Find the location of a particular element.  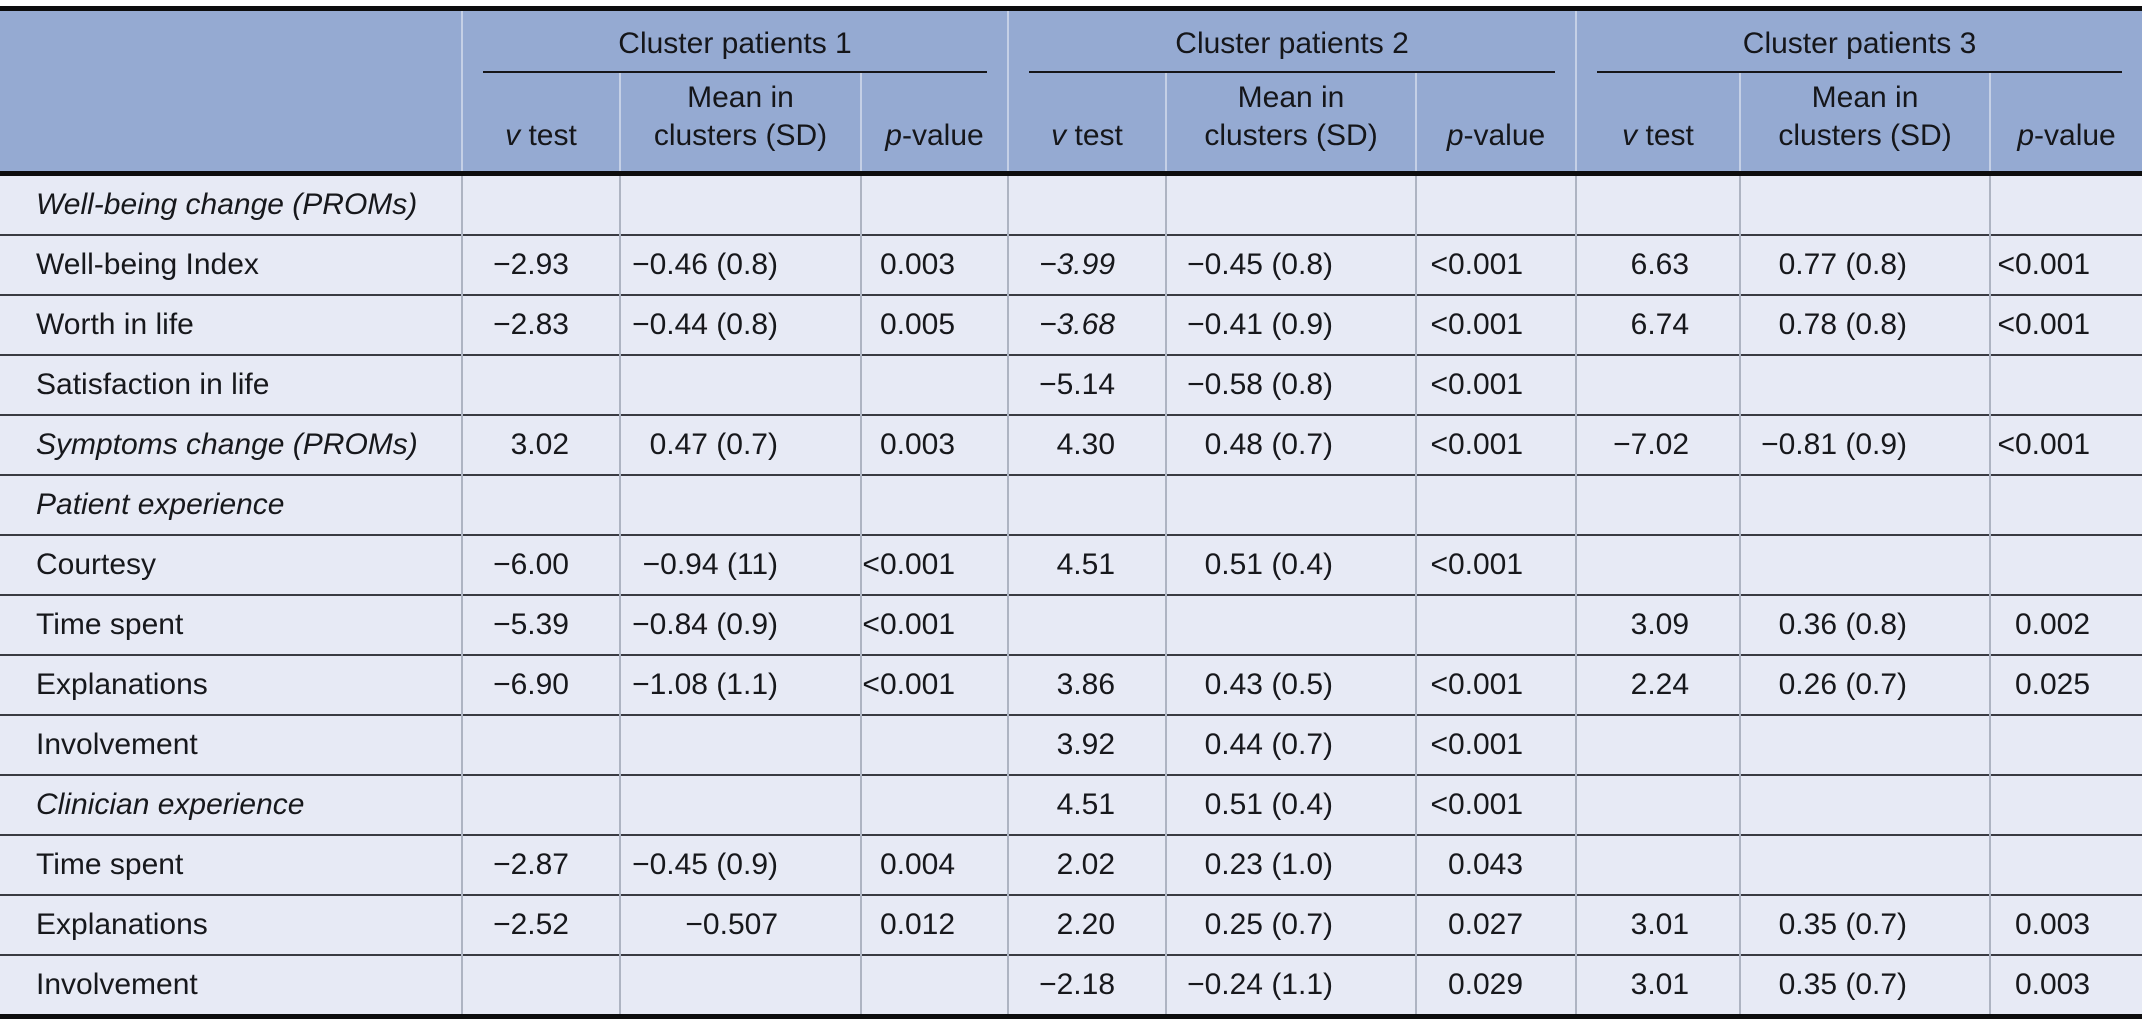

value-cell-p-value: 0.025 is located at coordinates (2065, 684).